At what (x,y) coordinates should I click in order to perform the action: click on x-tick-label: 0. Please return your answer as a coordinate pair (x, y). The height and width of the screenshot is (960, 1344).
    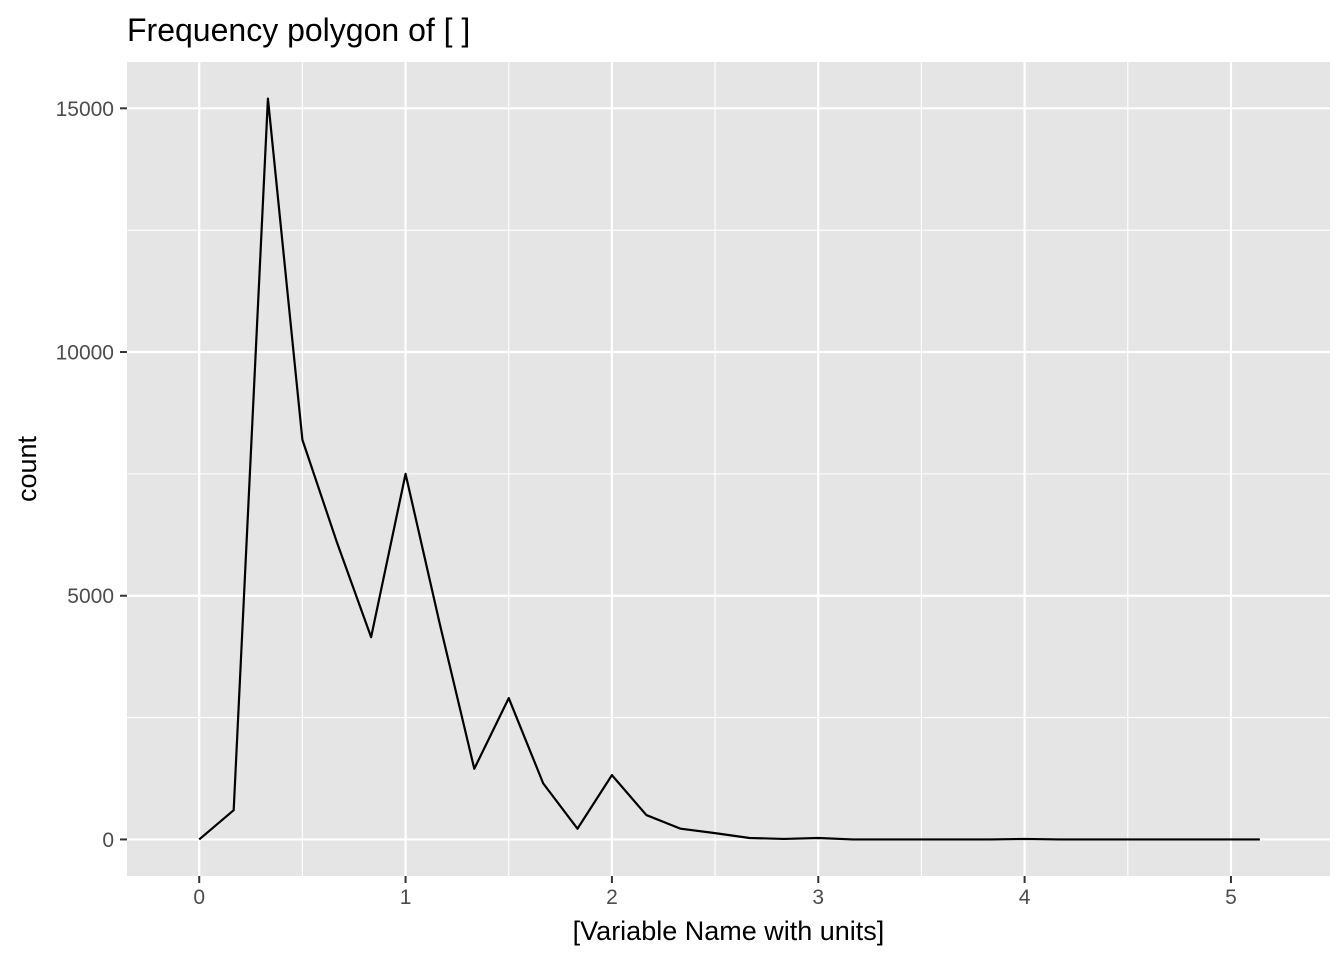
    Looking at the image, I should click on (199, 897).